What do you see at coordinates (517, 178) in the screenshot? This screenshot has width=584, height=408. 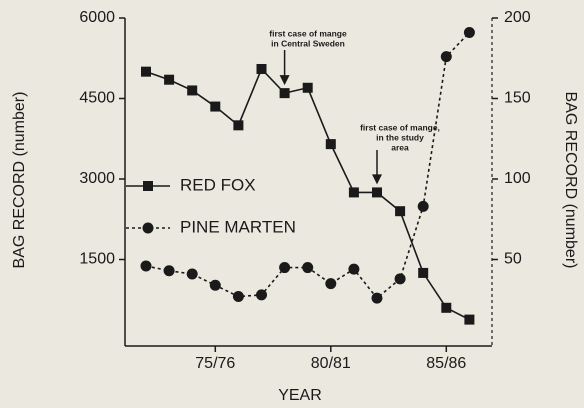 I see `y2-tick-label: 100` at bounding box center [517, 178].